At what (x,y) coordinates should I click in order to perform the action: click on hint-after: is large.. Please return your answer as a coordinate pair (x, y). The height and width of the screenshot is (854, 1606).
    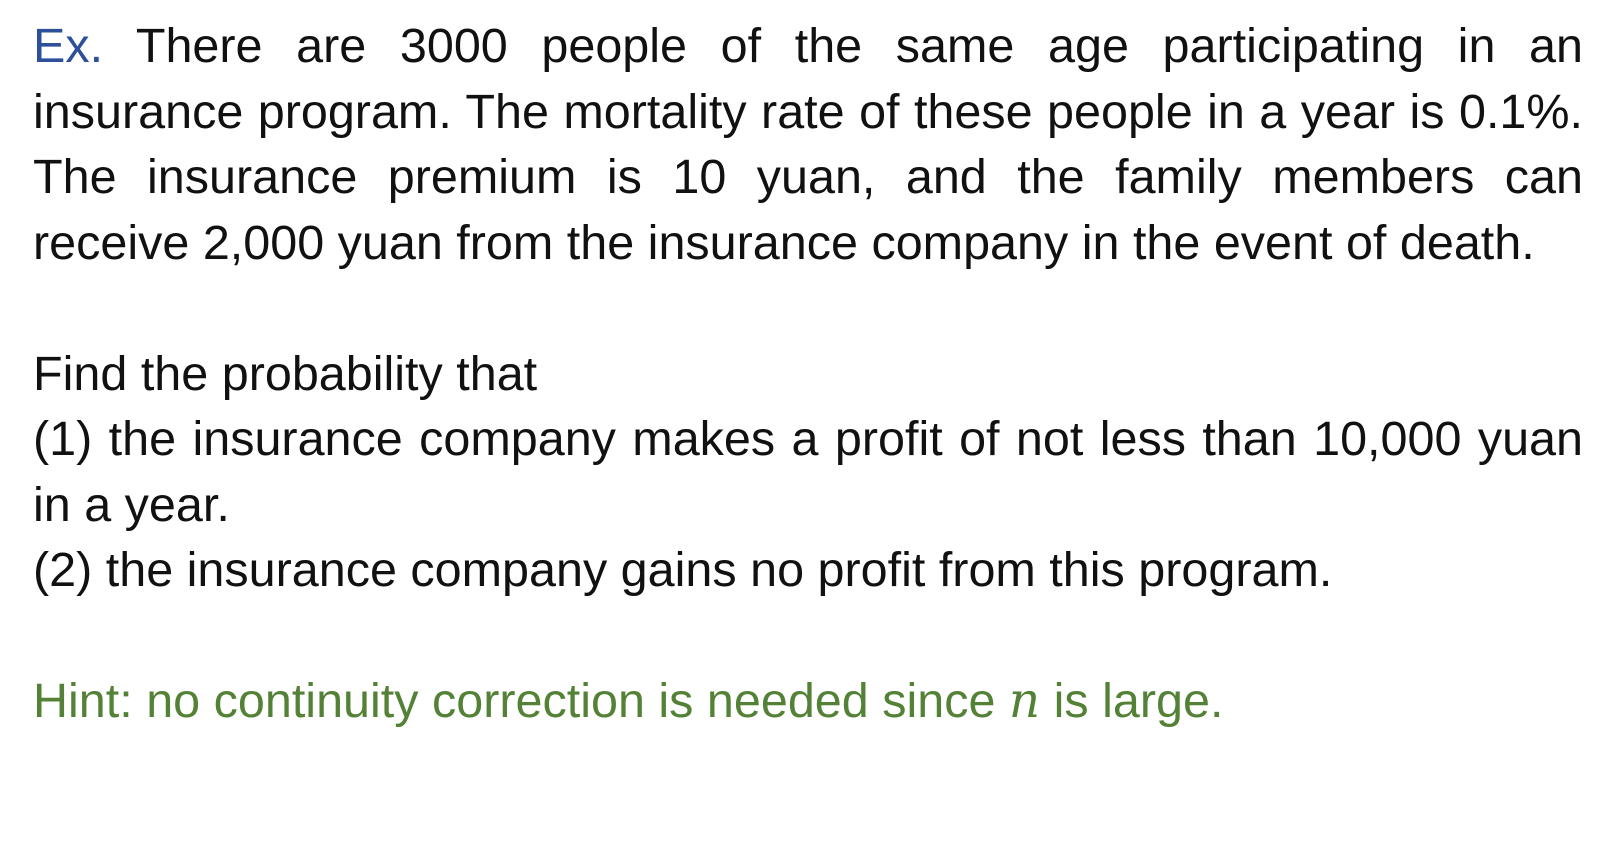
    Looking at the image, I should click on (1132, 701).